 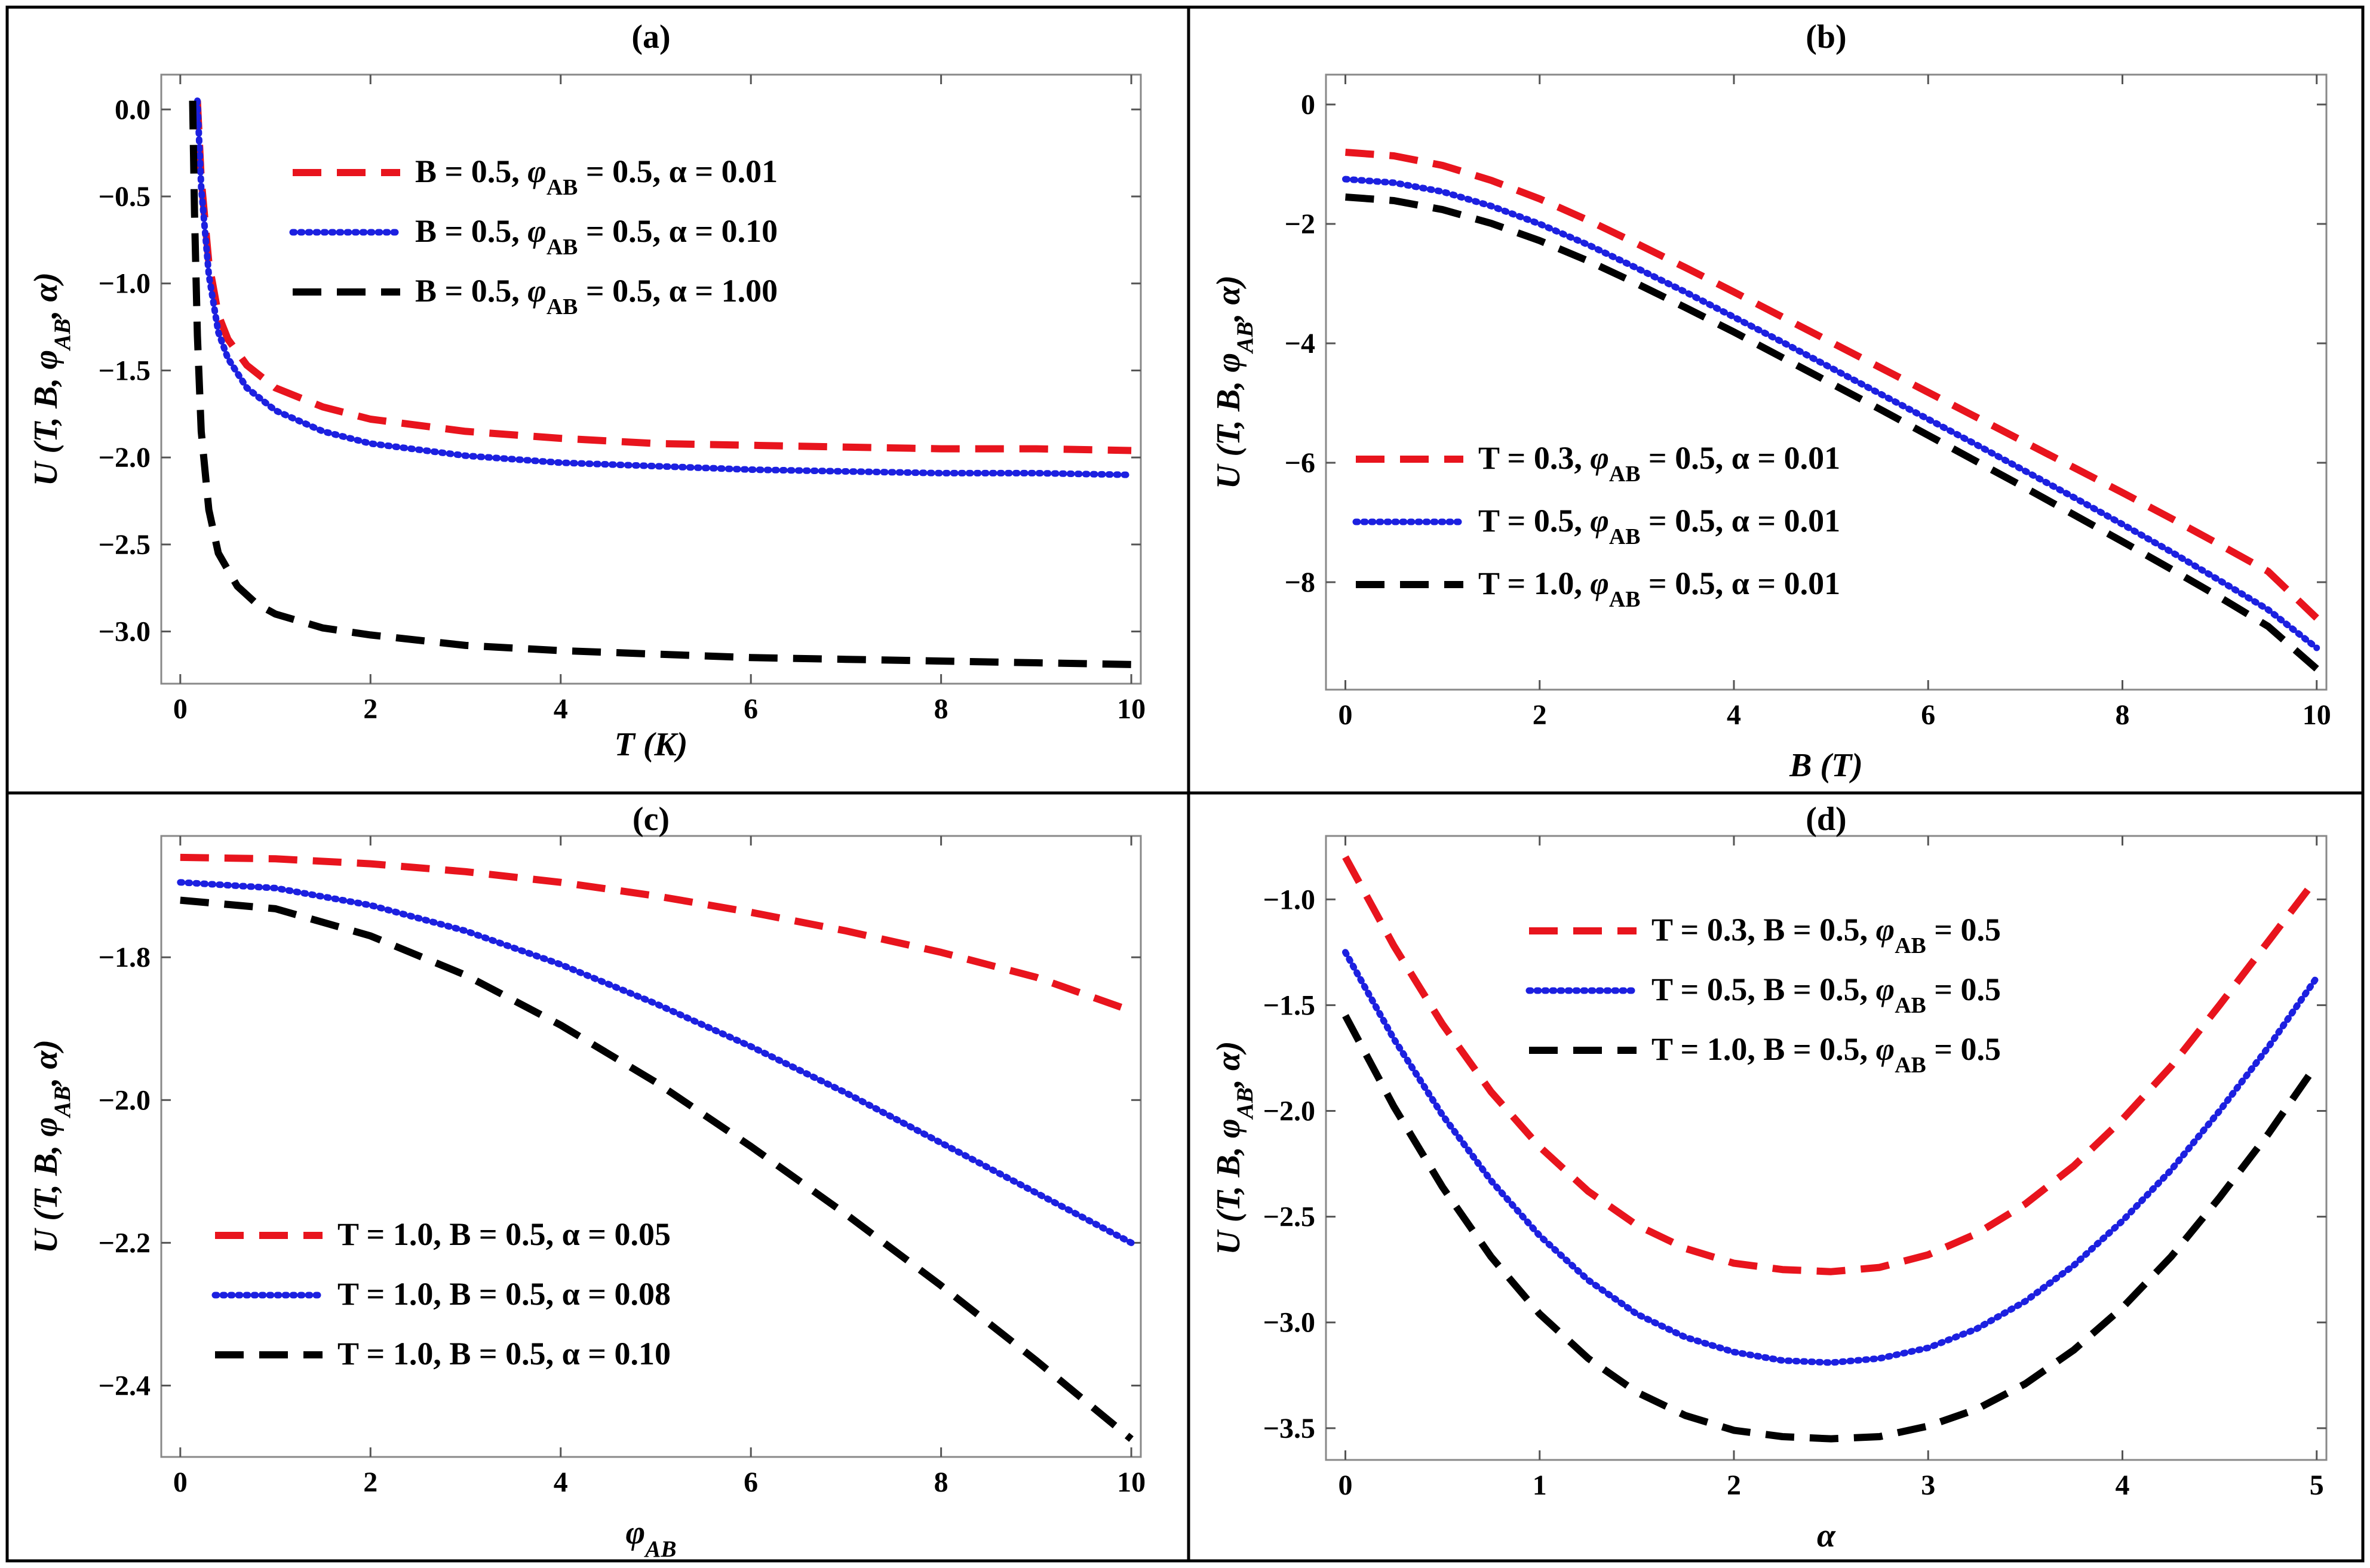 What do you see at coordinates (596, 236) in the screenshot?
I see `legend-label-2: B = 0.5, φAB = 0.5, α = 0.10` at bounding box center [596, 236].